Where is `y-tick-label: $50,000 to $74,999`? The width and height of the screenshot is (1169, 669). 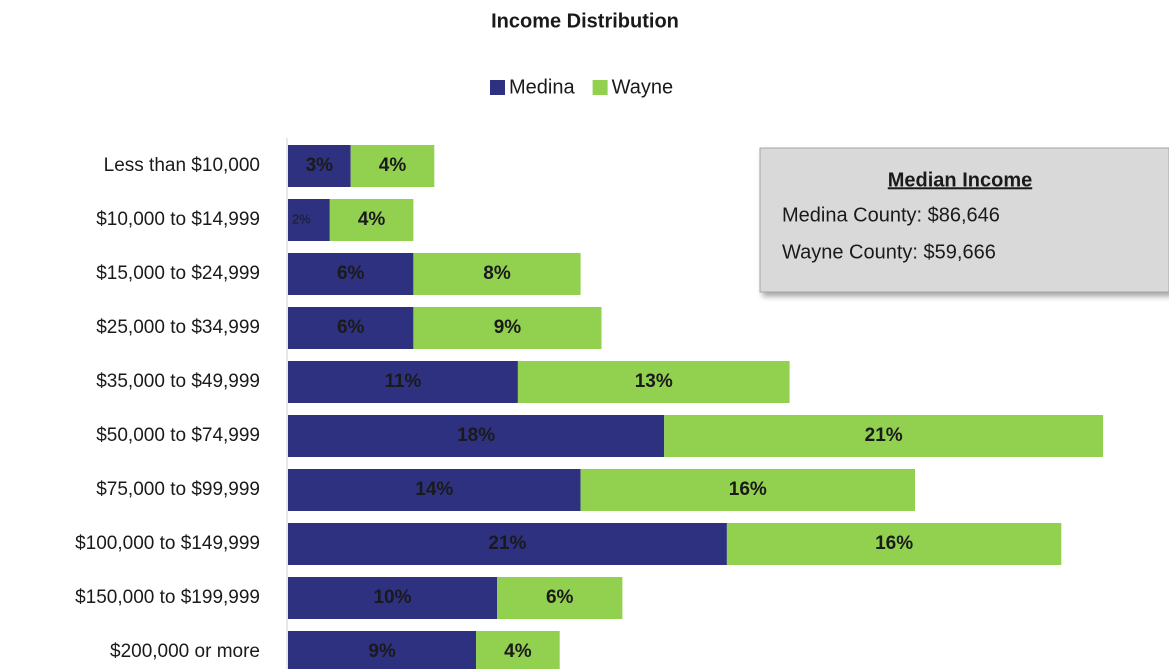
y-tick-label: $50,000 to $74,999 is located at coordinates (178, 435).